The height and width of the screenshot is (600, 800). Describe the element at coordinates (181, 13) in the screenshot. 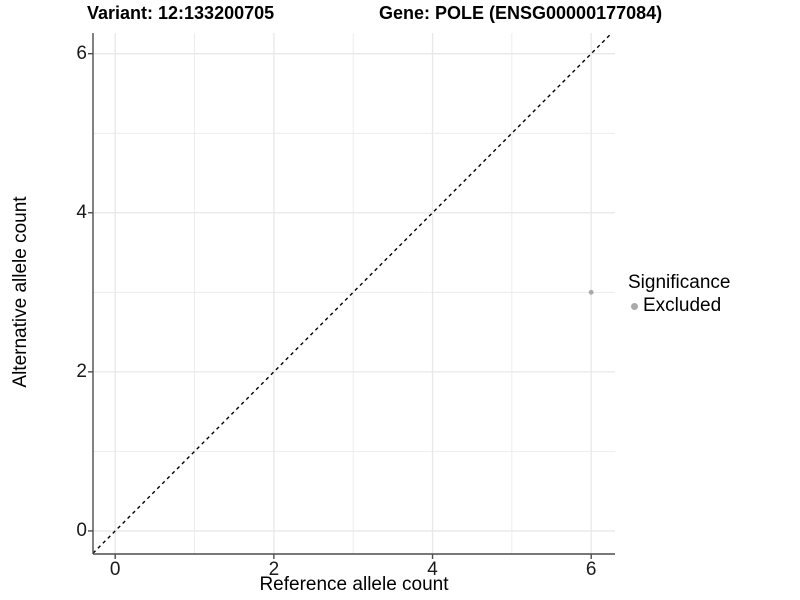

I see `plot-title-variant: Variant: 12:133200705` at that location.